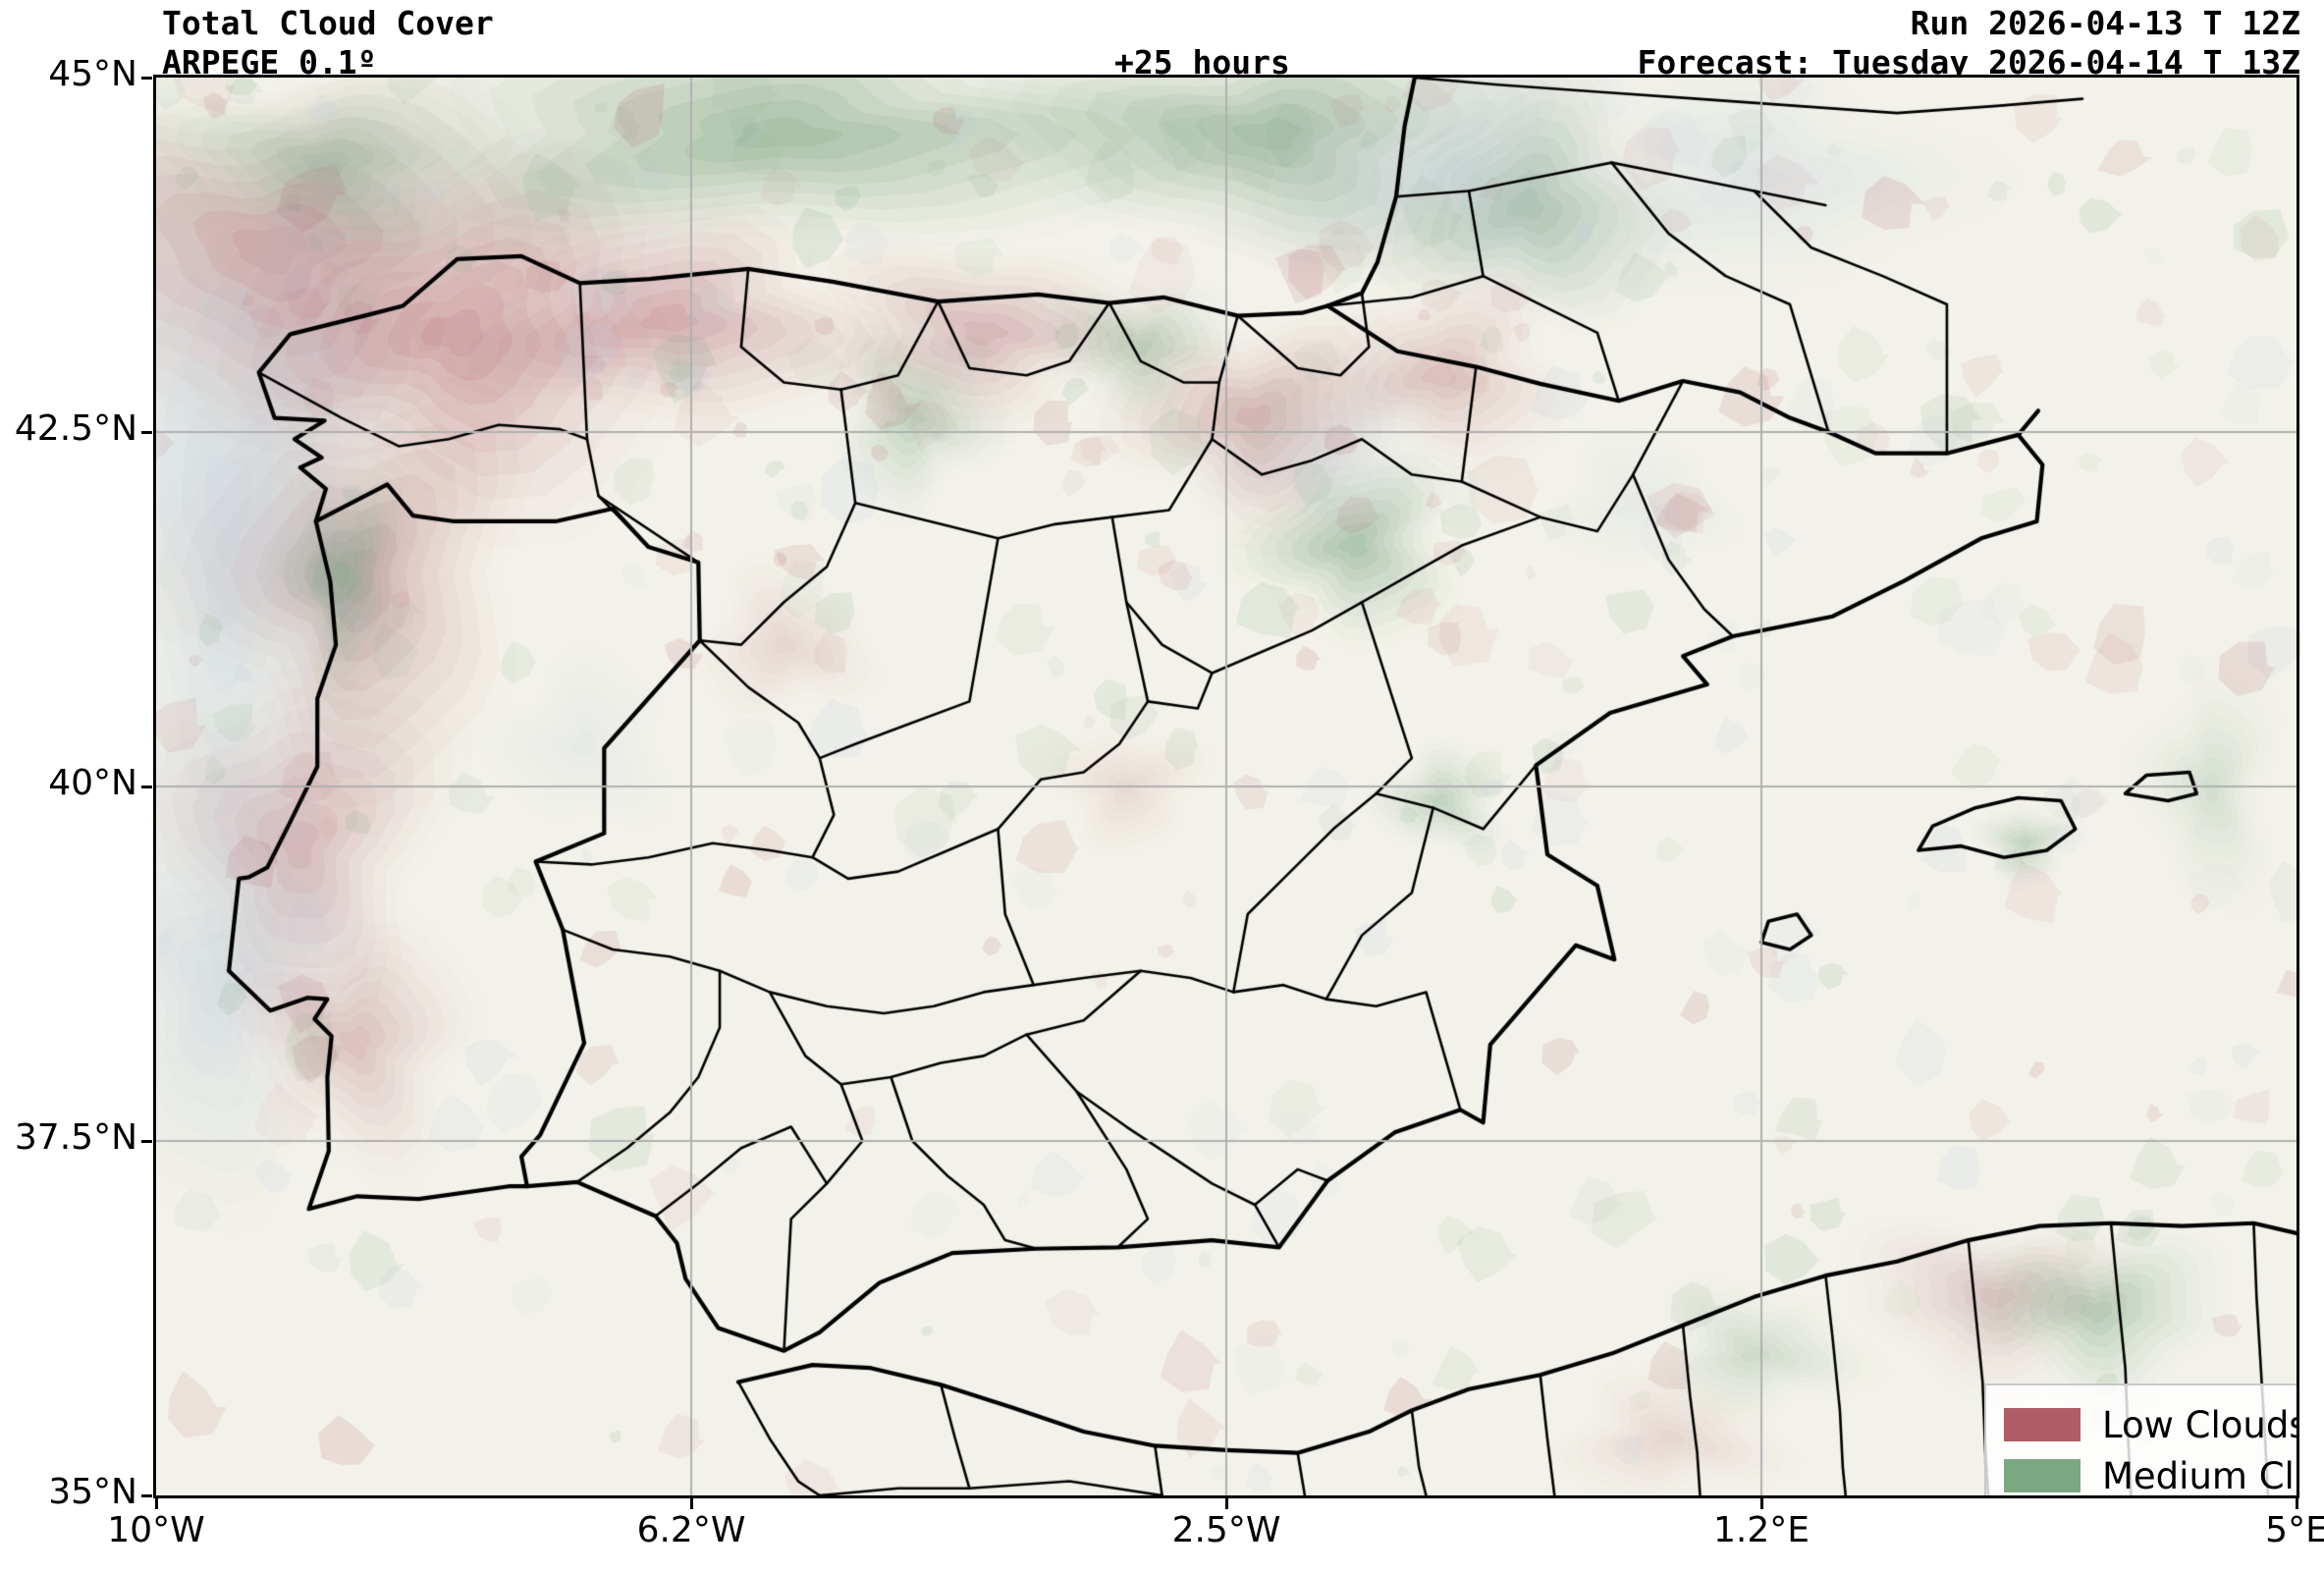 The image size is (2324, 1573). I want to click on legend-item-medium-clouds: Medium Clouds, so click(2150, 1474).